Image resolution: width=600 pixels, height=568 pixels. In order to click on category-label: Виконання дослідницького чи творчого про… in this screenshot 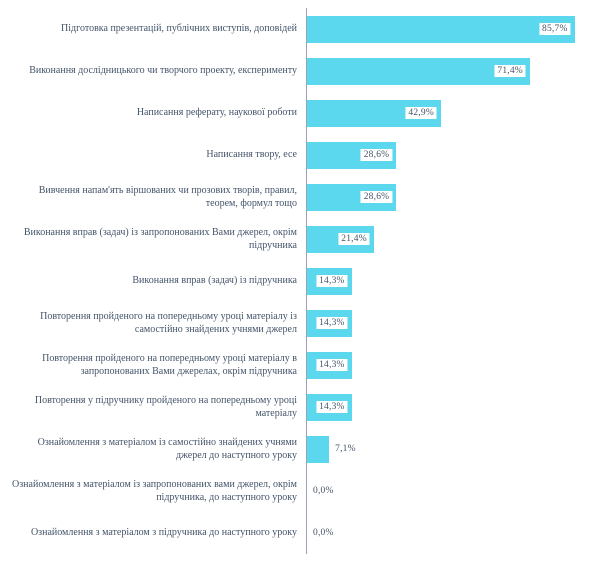, I will do `click(163, 71)`.